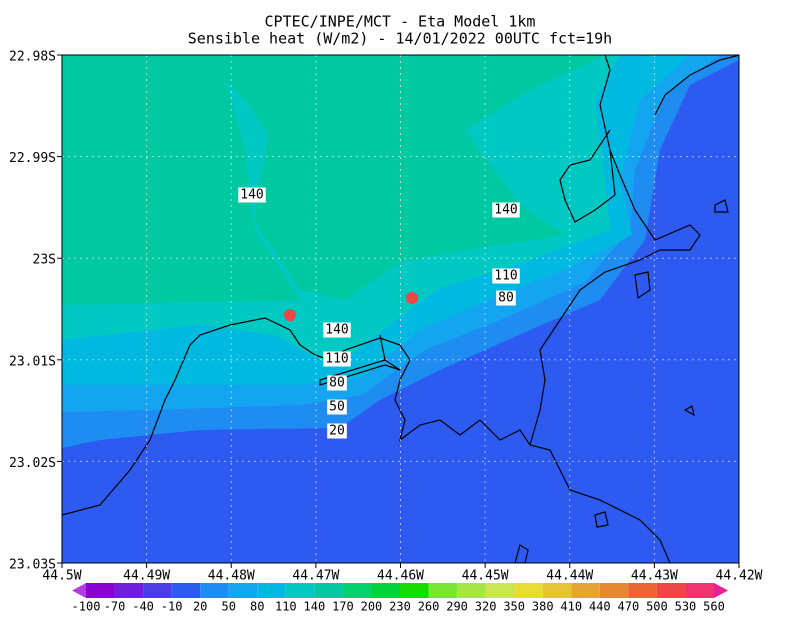  What do you see at coordinates (44, 260) in the screenshot?
I see `lat-label: 23S` at bounding box center [44, 260].